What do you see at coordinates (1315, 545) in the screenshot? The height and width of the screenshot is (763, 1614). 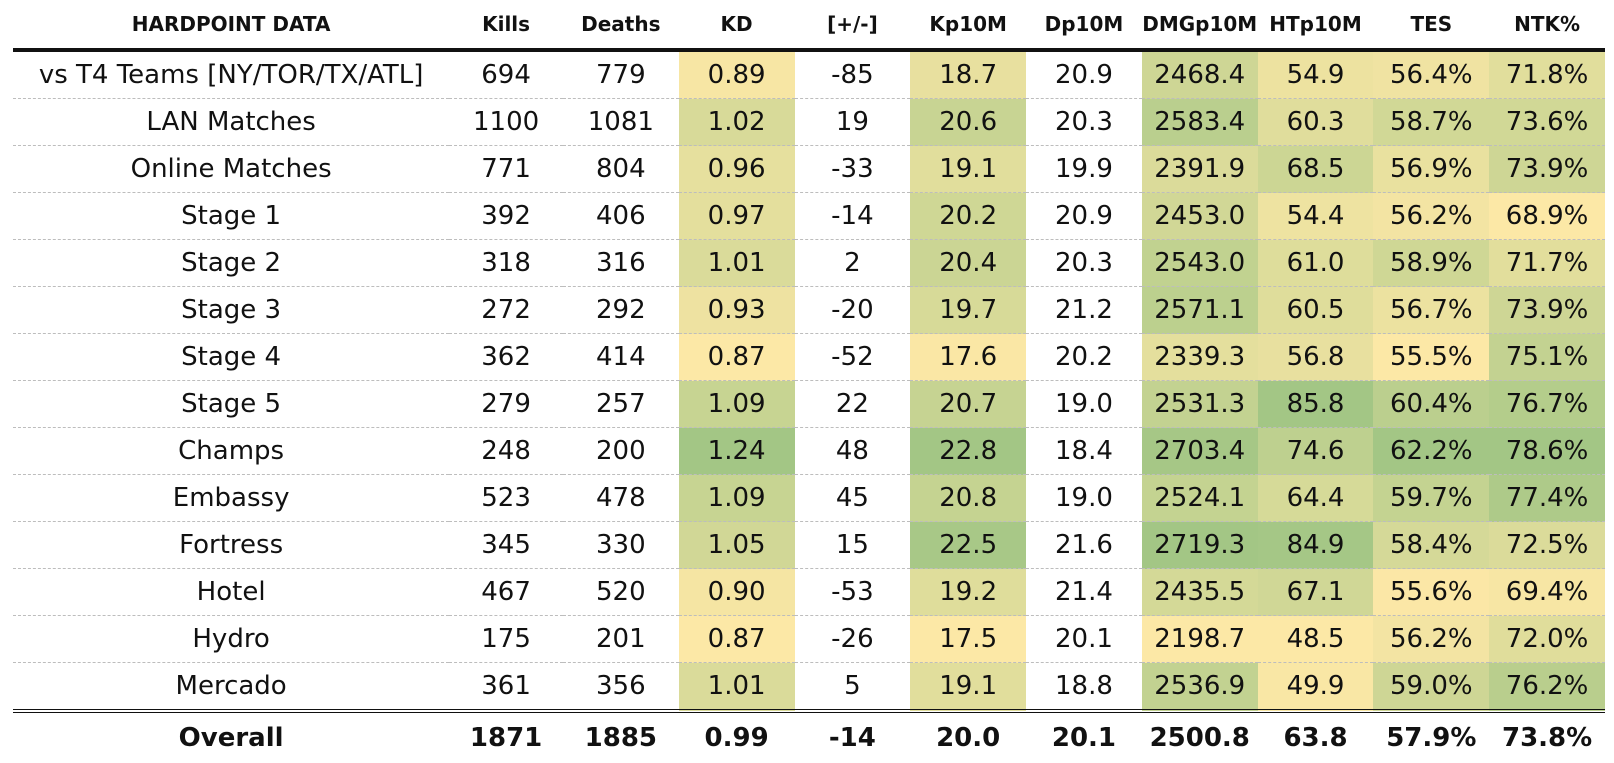 I see `cell-htp10m: 84.9` at bounding box center [1315, 545].